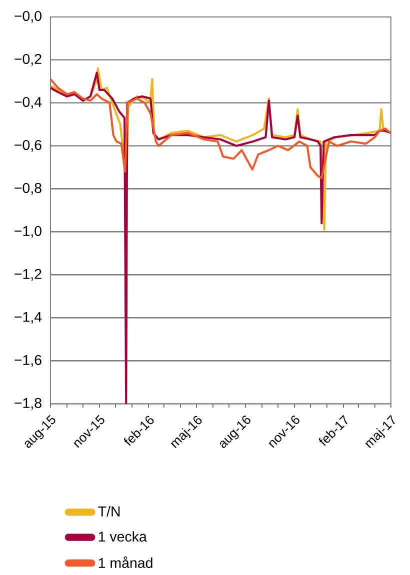 This screenshot has width=410, height=575. I want to click on y-tick-label: −1,6, so click(28, 360).